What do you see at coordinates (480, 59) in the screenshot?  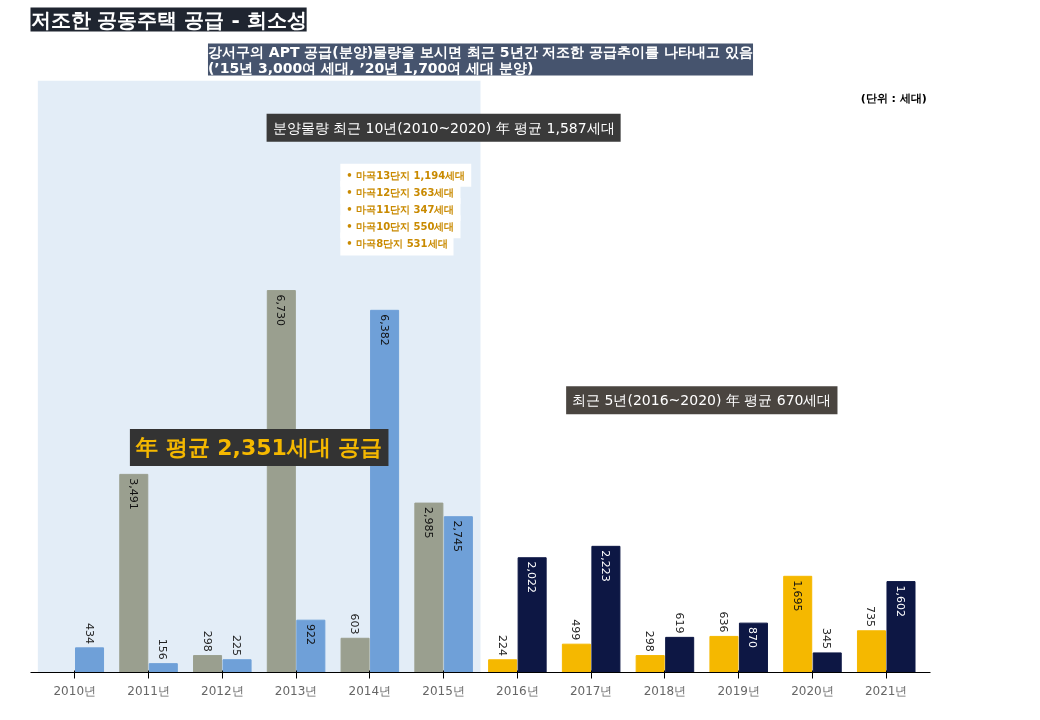 I see `chart-subtitle: 강서구의 APT 공급(분양)물량을 보시면 최근 5년간 저조한 공급추이를 나타내고 있음 (’15년 3,000여 세대, ’20년 1,700여 세대 분양)` at bounding box center [480, 59].